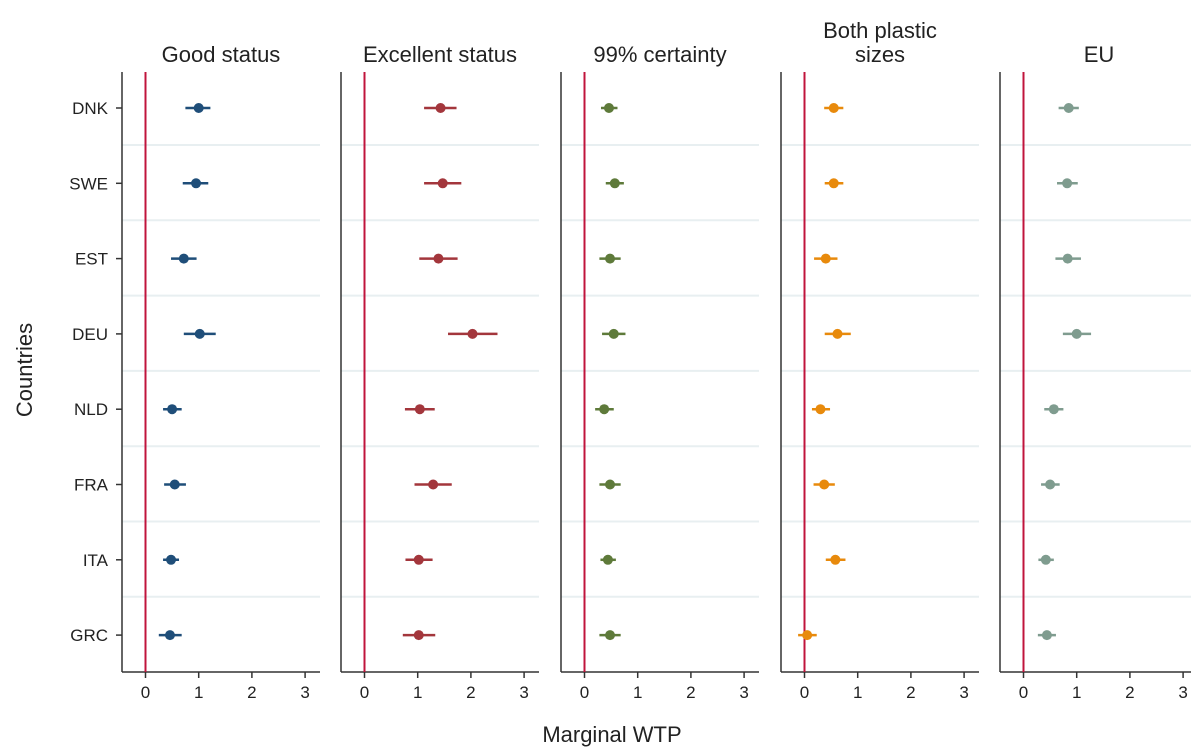  Describe the element at coordinates (89, 635) in the screenshot. I see `y-tick-label-grc: GRC` at that location.